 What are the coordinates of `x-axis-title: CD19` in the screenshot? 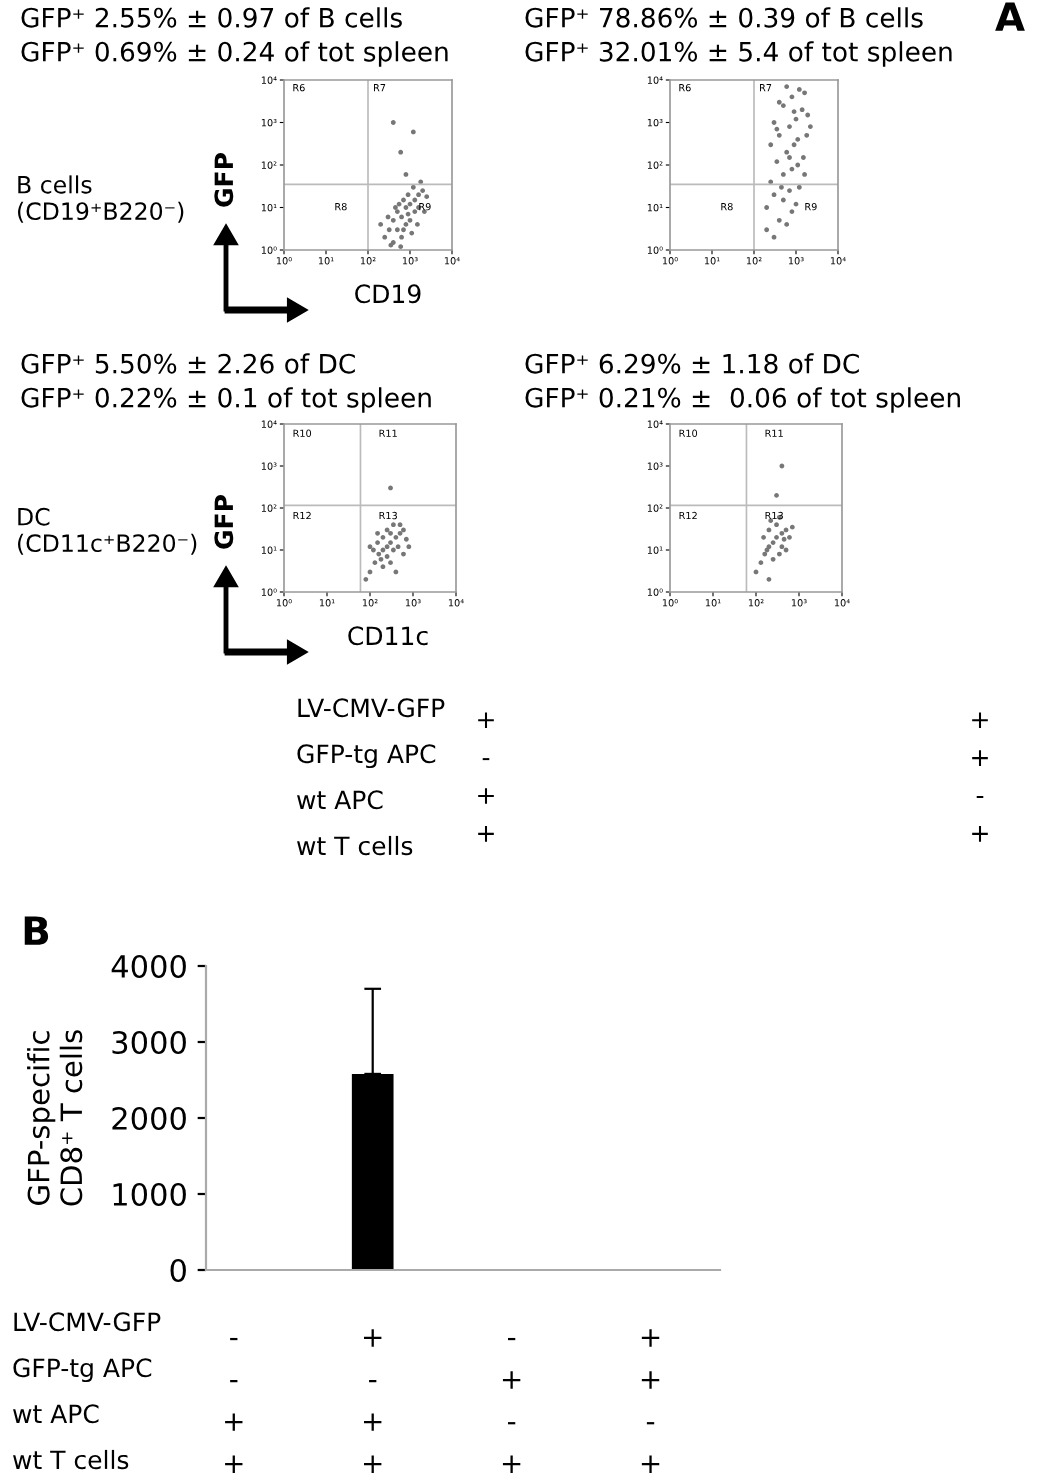 It's located at (388, 294).